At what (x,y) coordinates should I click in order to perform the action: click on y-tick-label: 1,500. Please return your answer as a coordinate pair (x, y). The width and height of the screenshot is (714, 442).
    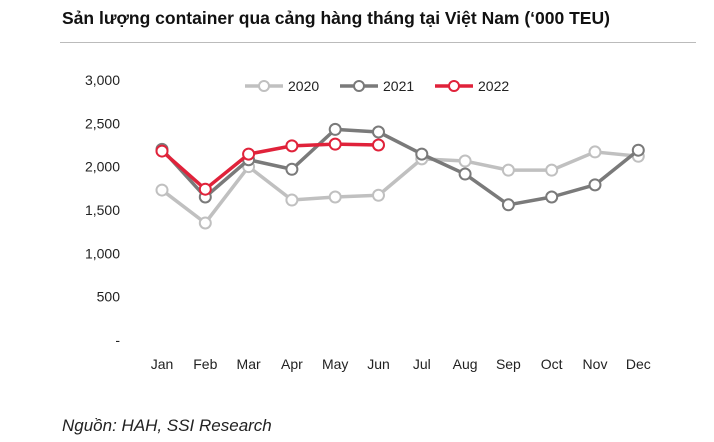
    Looking at the image, I should click on (102, 210).